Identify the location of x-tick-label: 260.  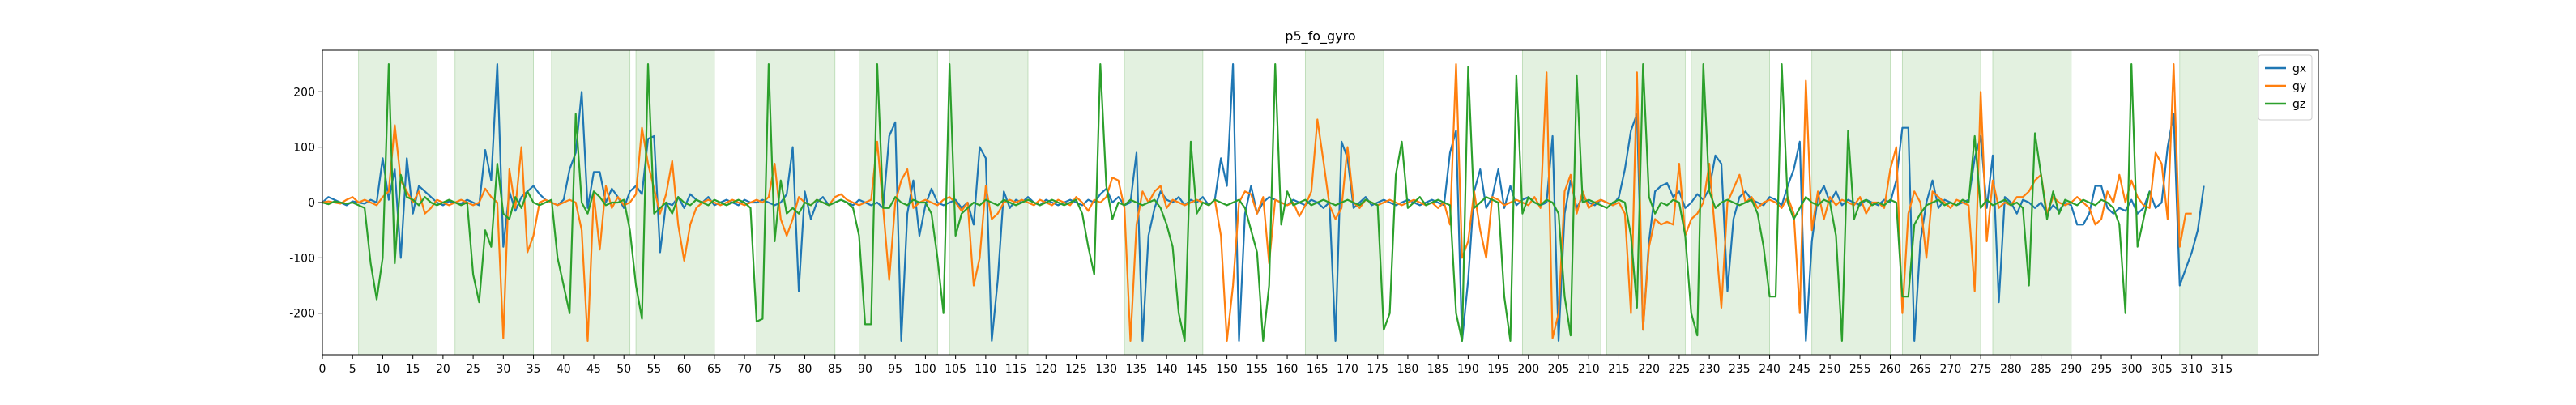
(1890, 369).